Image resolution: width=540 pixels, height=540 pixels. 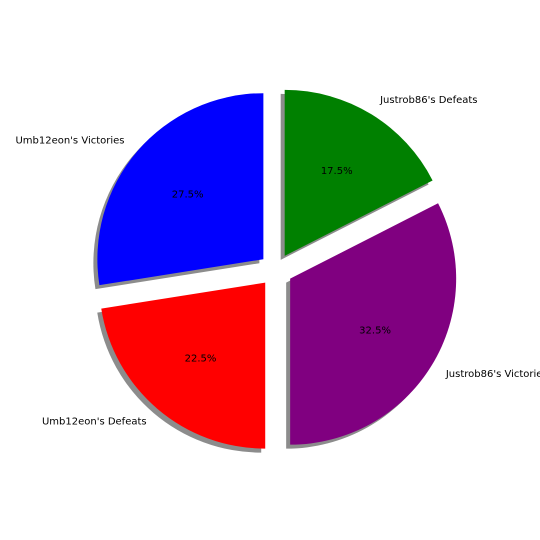 What do you see at coordinates (337, 171) in the screenshot?
I see `slice-percent-label: 17.5%` at bounding box center [337, 171].